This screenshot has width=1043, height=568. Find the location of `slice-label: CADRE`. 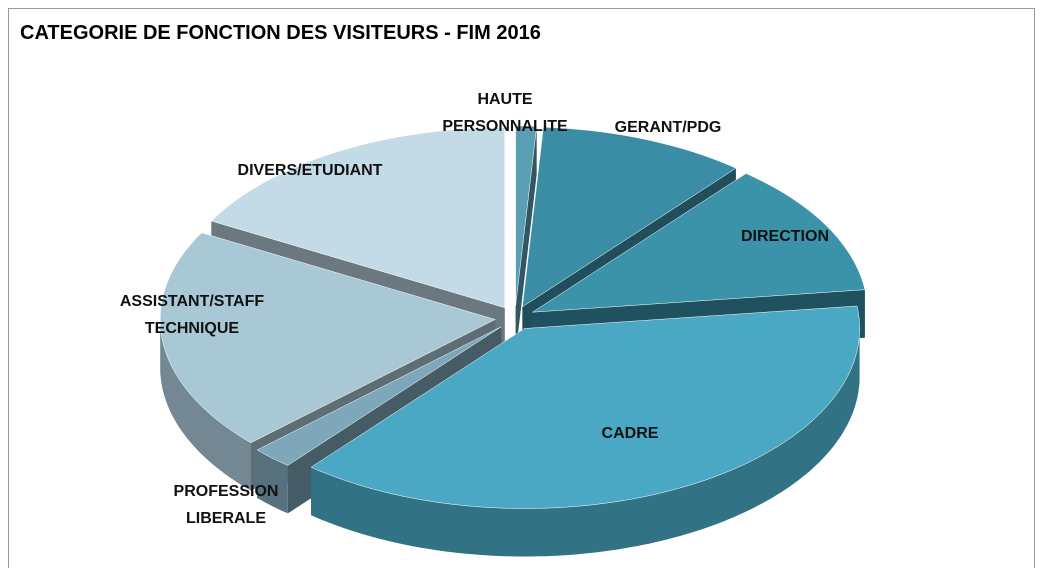

slice-label: CADRE is located at coordinates (630, 433).